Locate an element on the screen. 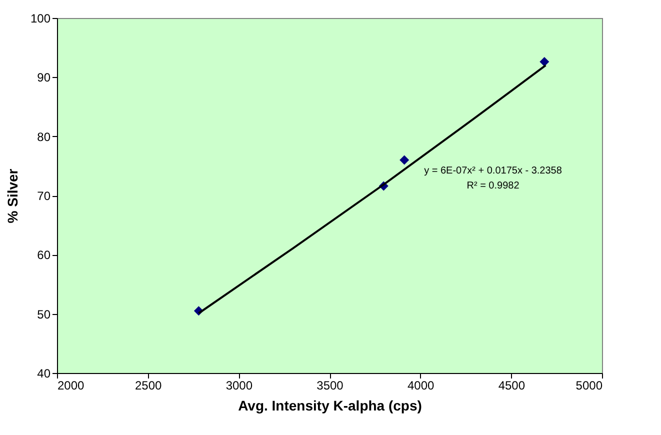  annotation: R² = 0.9982 is located at coordinates (493, 186).